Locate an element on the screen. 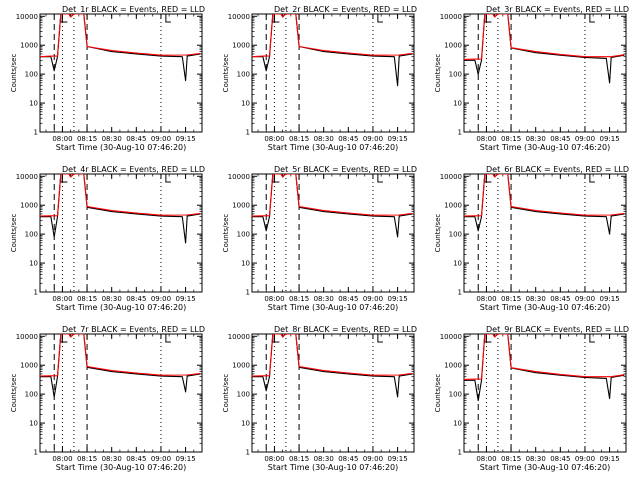  panel-title: Det_8r BLACK = Events, RED = LLD is located at coordinates (345, 329).